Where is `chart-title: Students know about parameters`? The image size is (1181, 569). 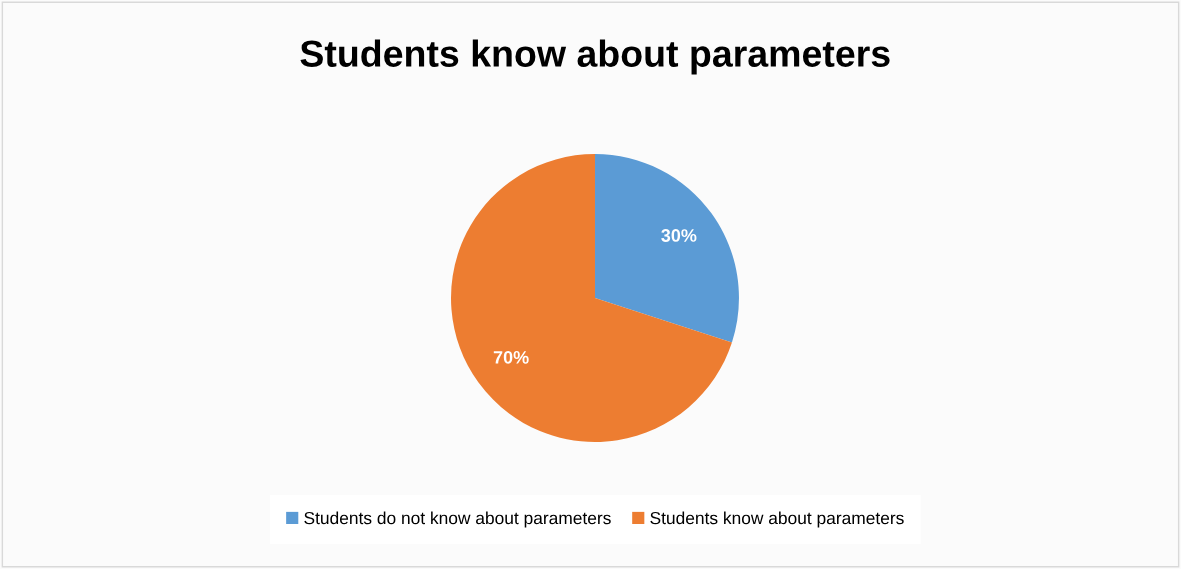
chart-title: Students know about parameters is located at coordinates (595, 57).